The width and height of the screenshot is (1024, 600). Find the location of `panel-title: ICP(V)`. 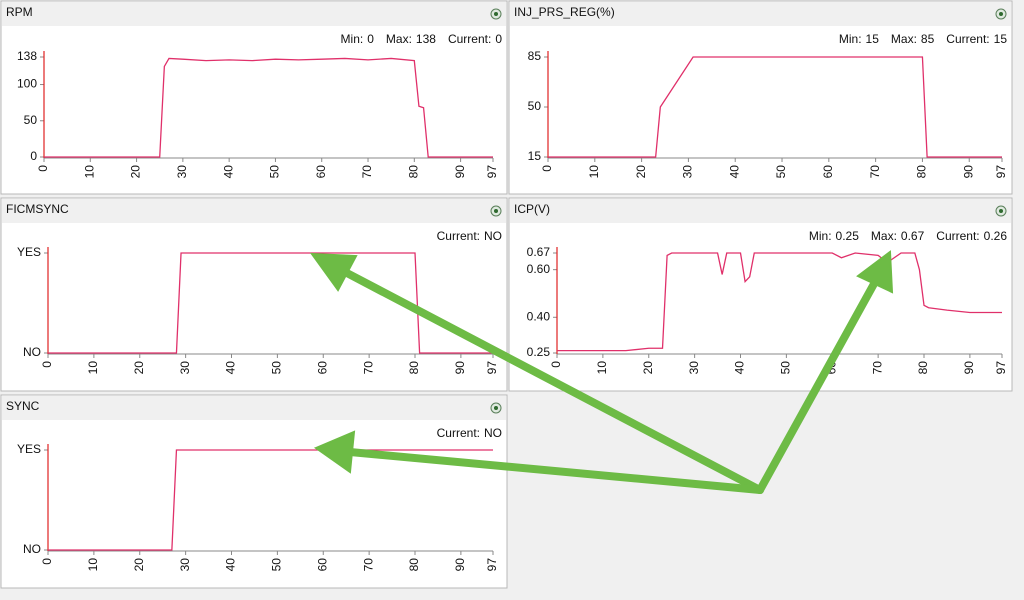

panel-title: ICP(V) is located at coordinates (532, 209).